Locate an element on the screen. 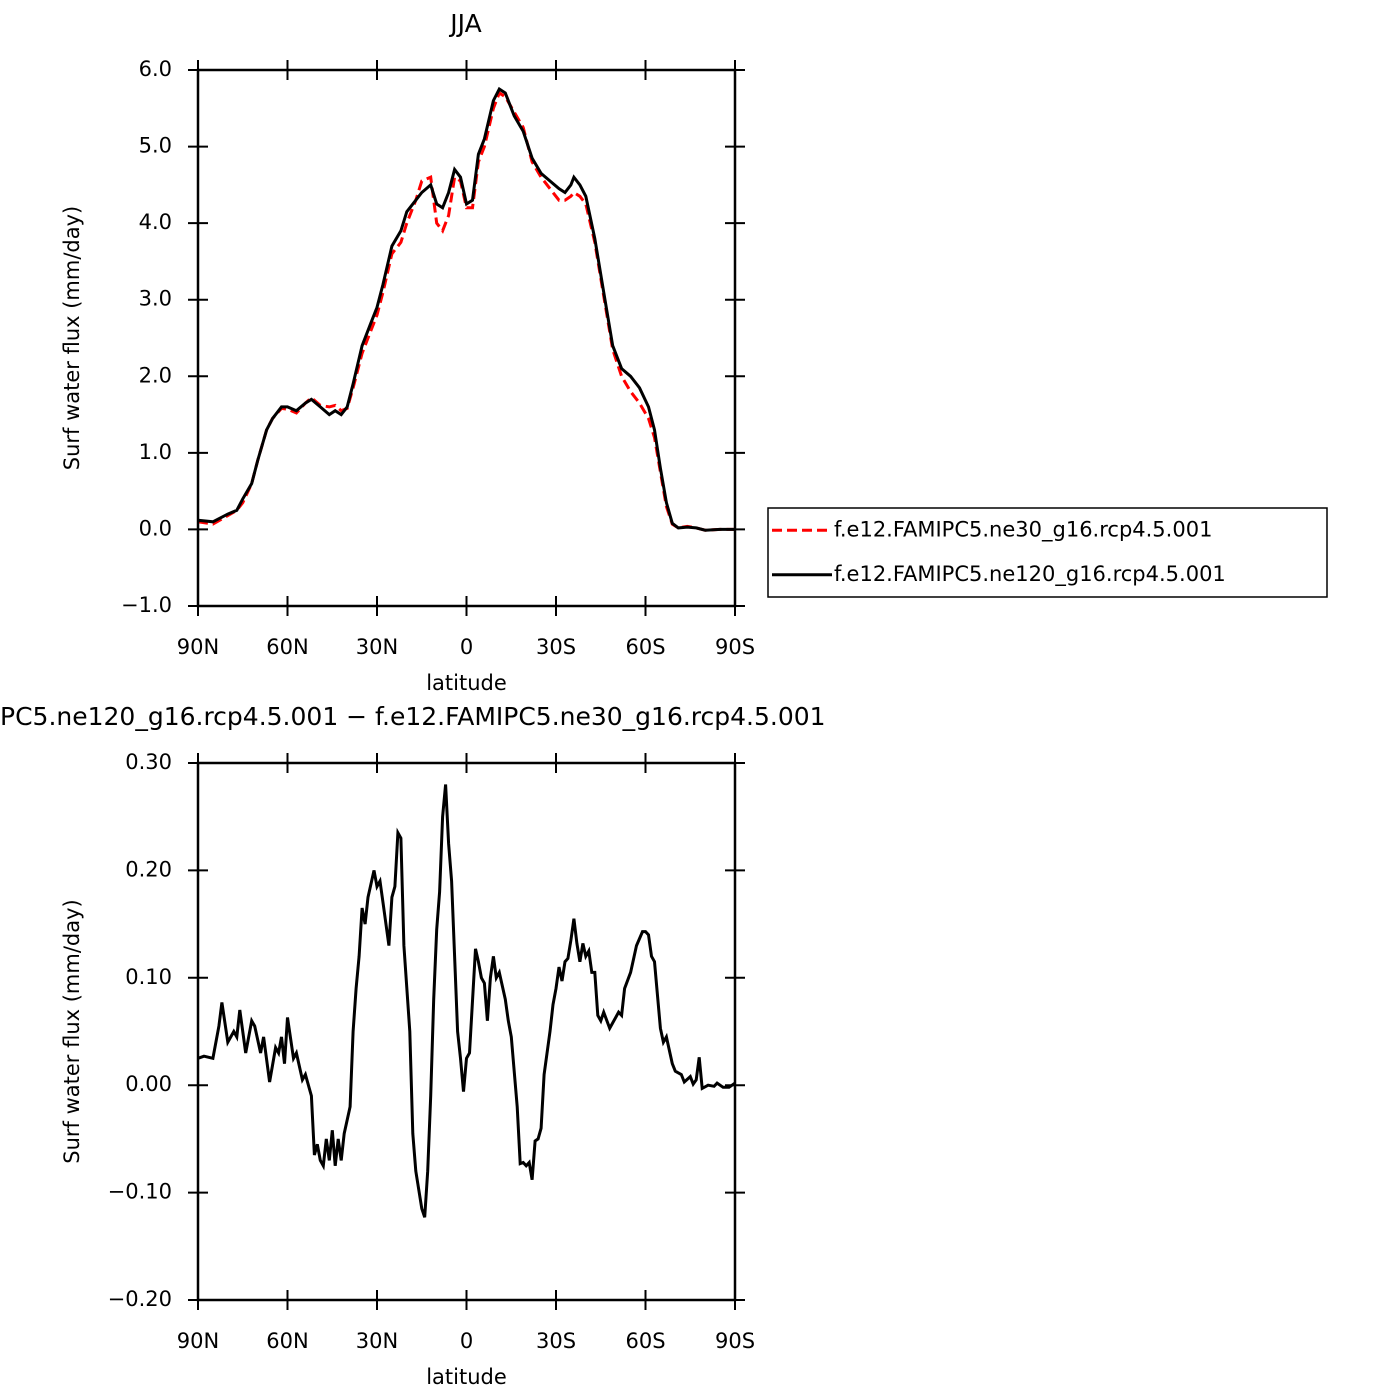  y-tick-label: 0.00 is located at coordinates (148, 1084).